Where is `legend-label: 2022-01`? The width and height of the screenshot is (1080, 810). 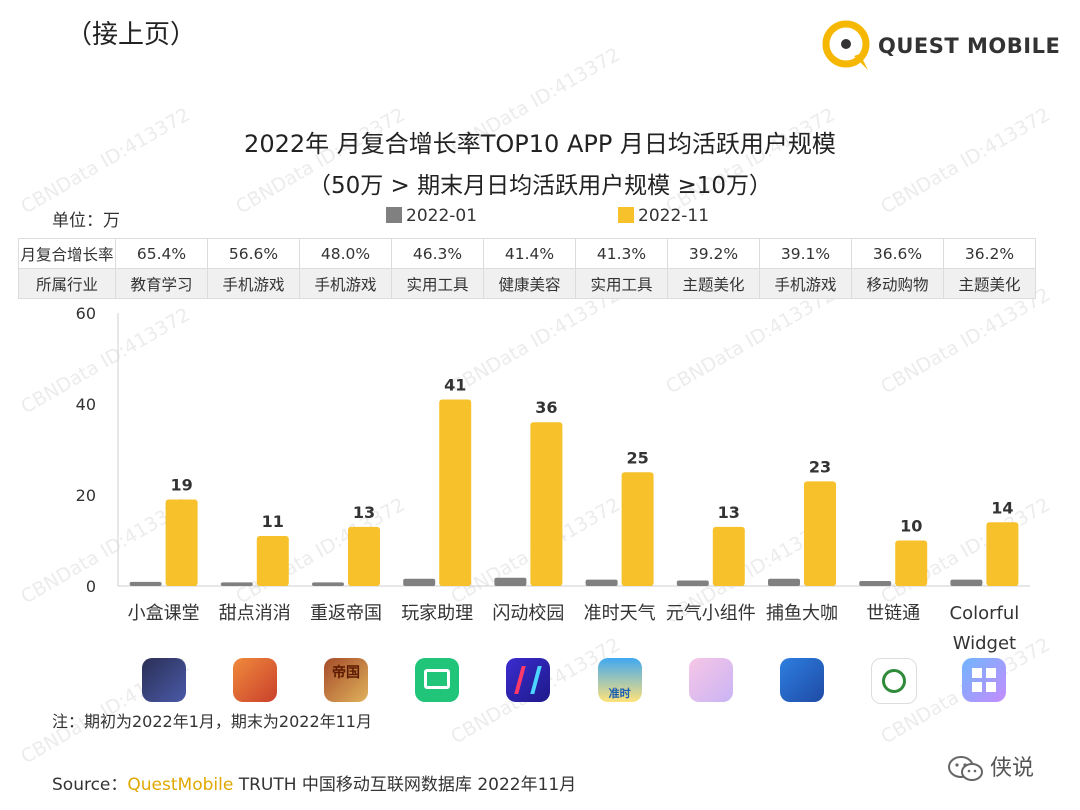 legend-label: 2022-01 is located at coordinates (442, 216).